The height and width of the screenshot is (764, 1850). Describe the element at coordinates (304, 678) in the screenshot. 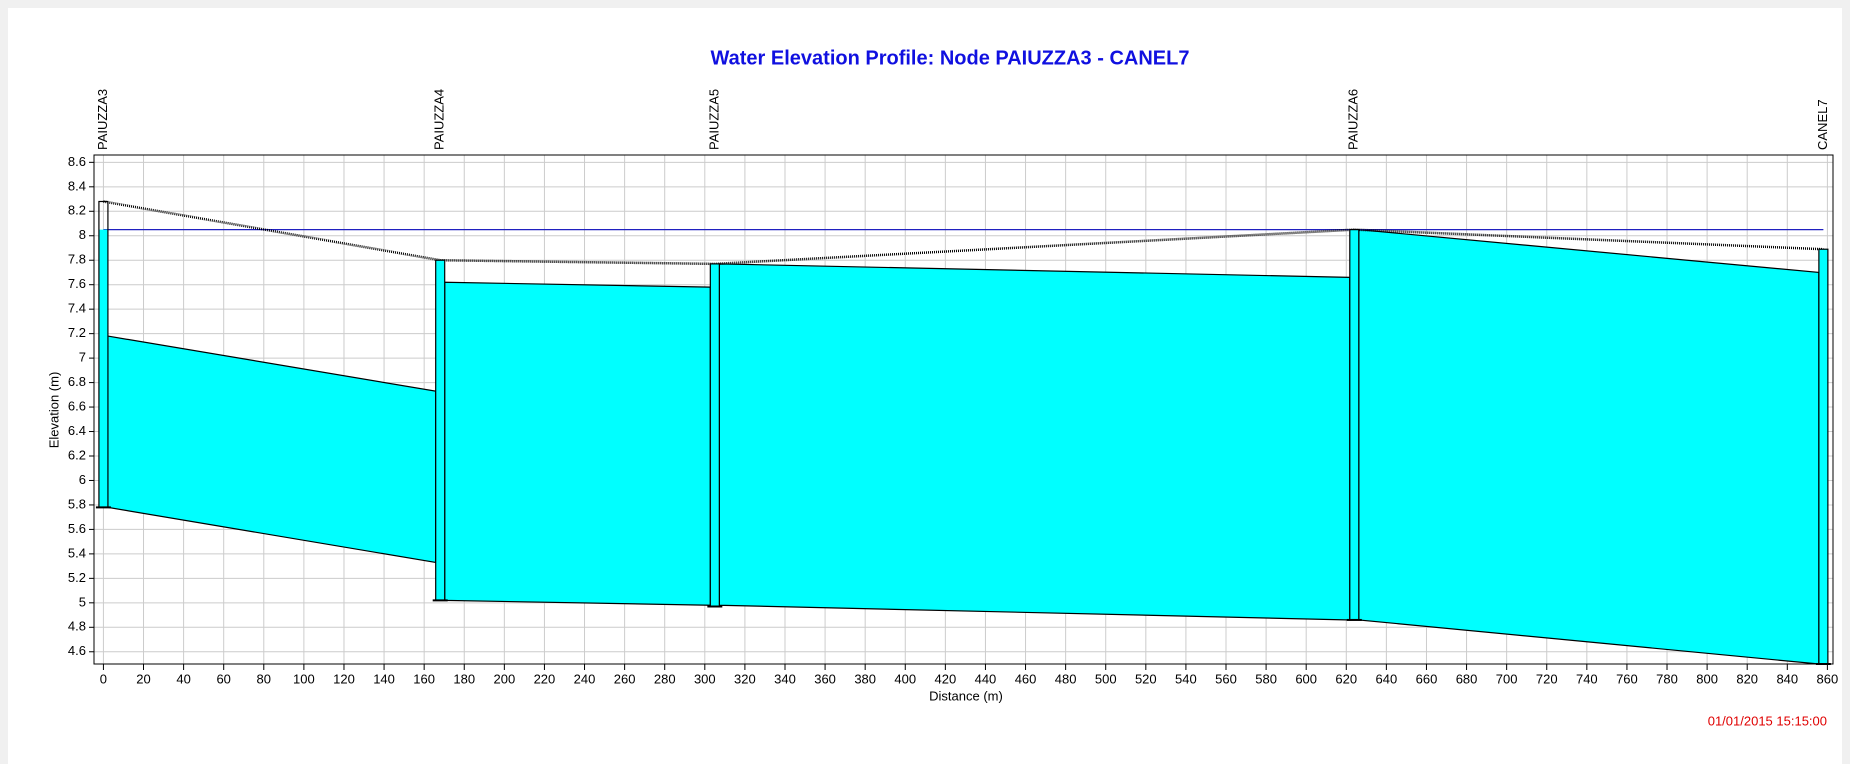

I see `x-tick-label: 100` at that location.